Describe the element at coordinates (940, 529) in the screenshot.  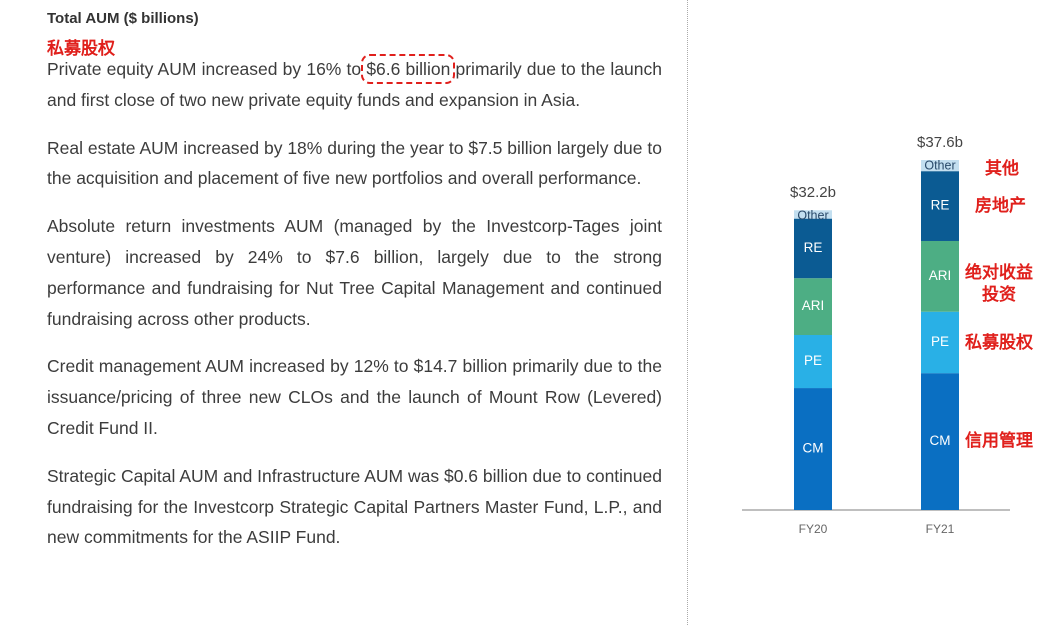
I see `x-tick-label: FY21` at that location.